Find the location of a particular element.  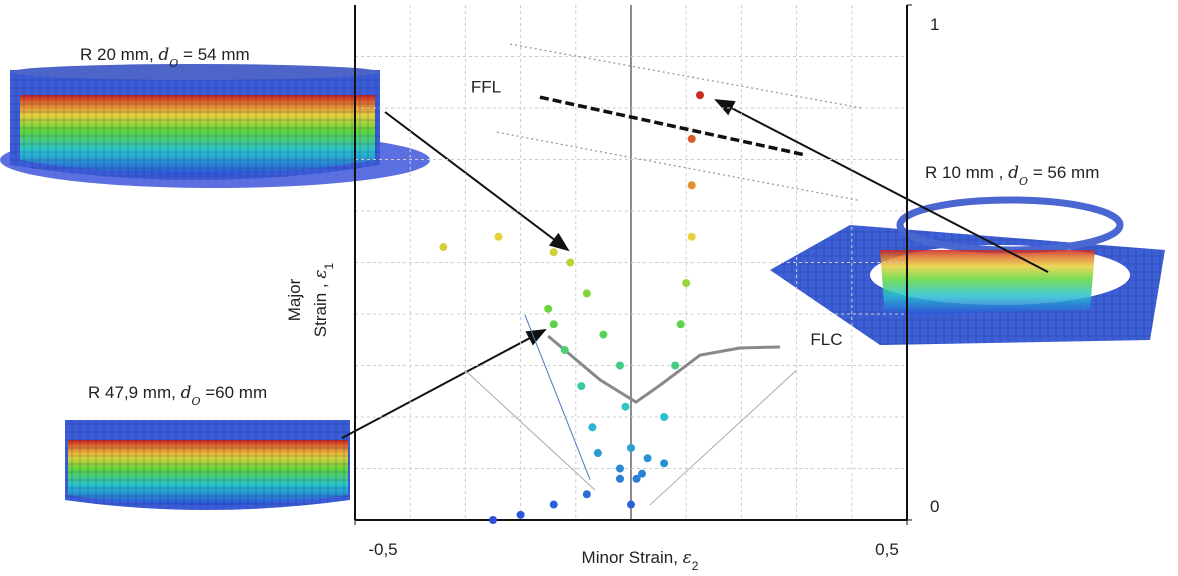

text-part: FFL is located at coordinates (486, 87).